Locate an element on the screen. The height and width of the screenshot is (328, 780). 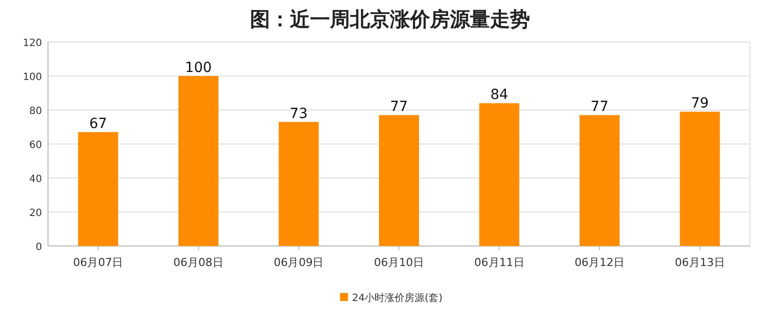
x-tick-label: 06月12日 is located at coordinates (599, 262).